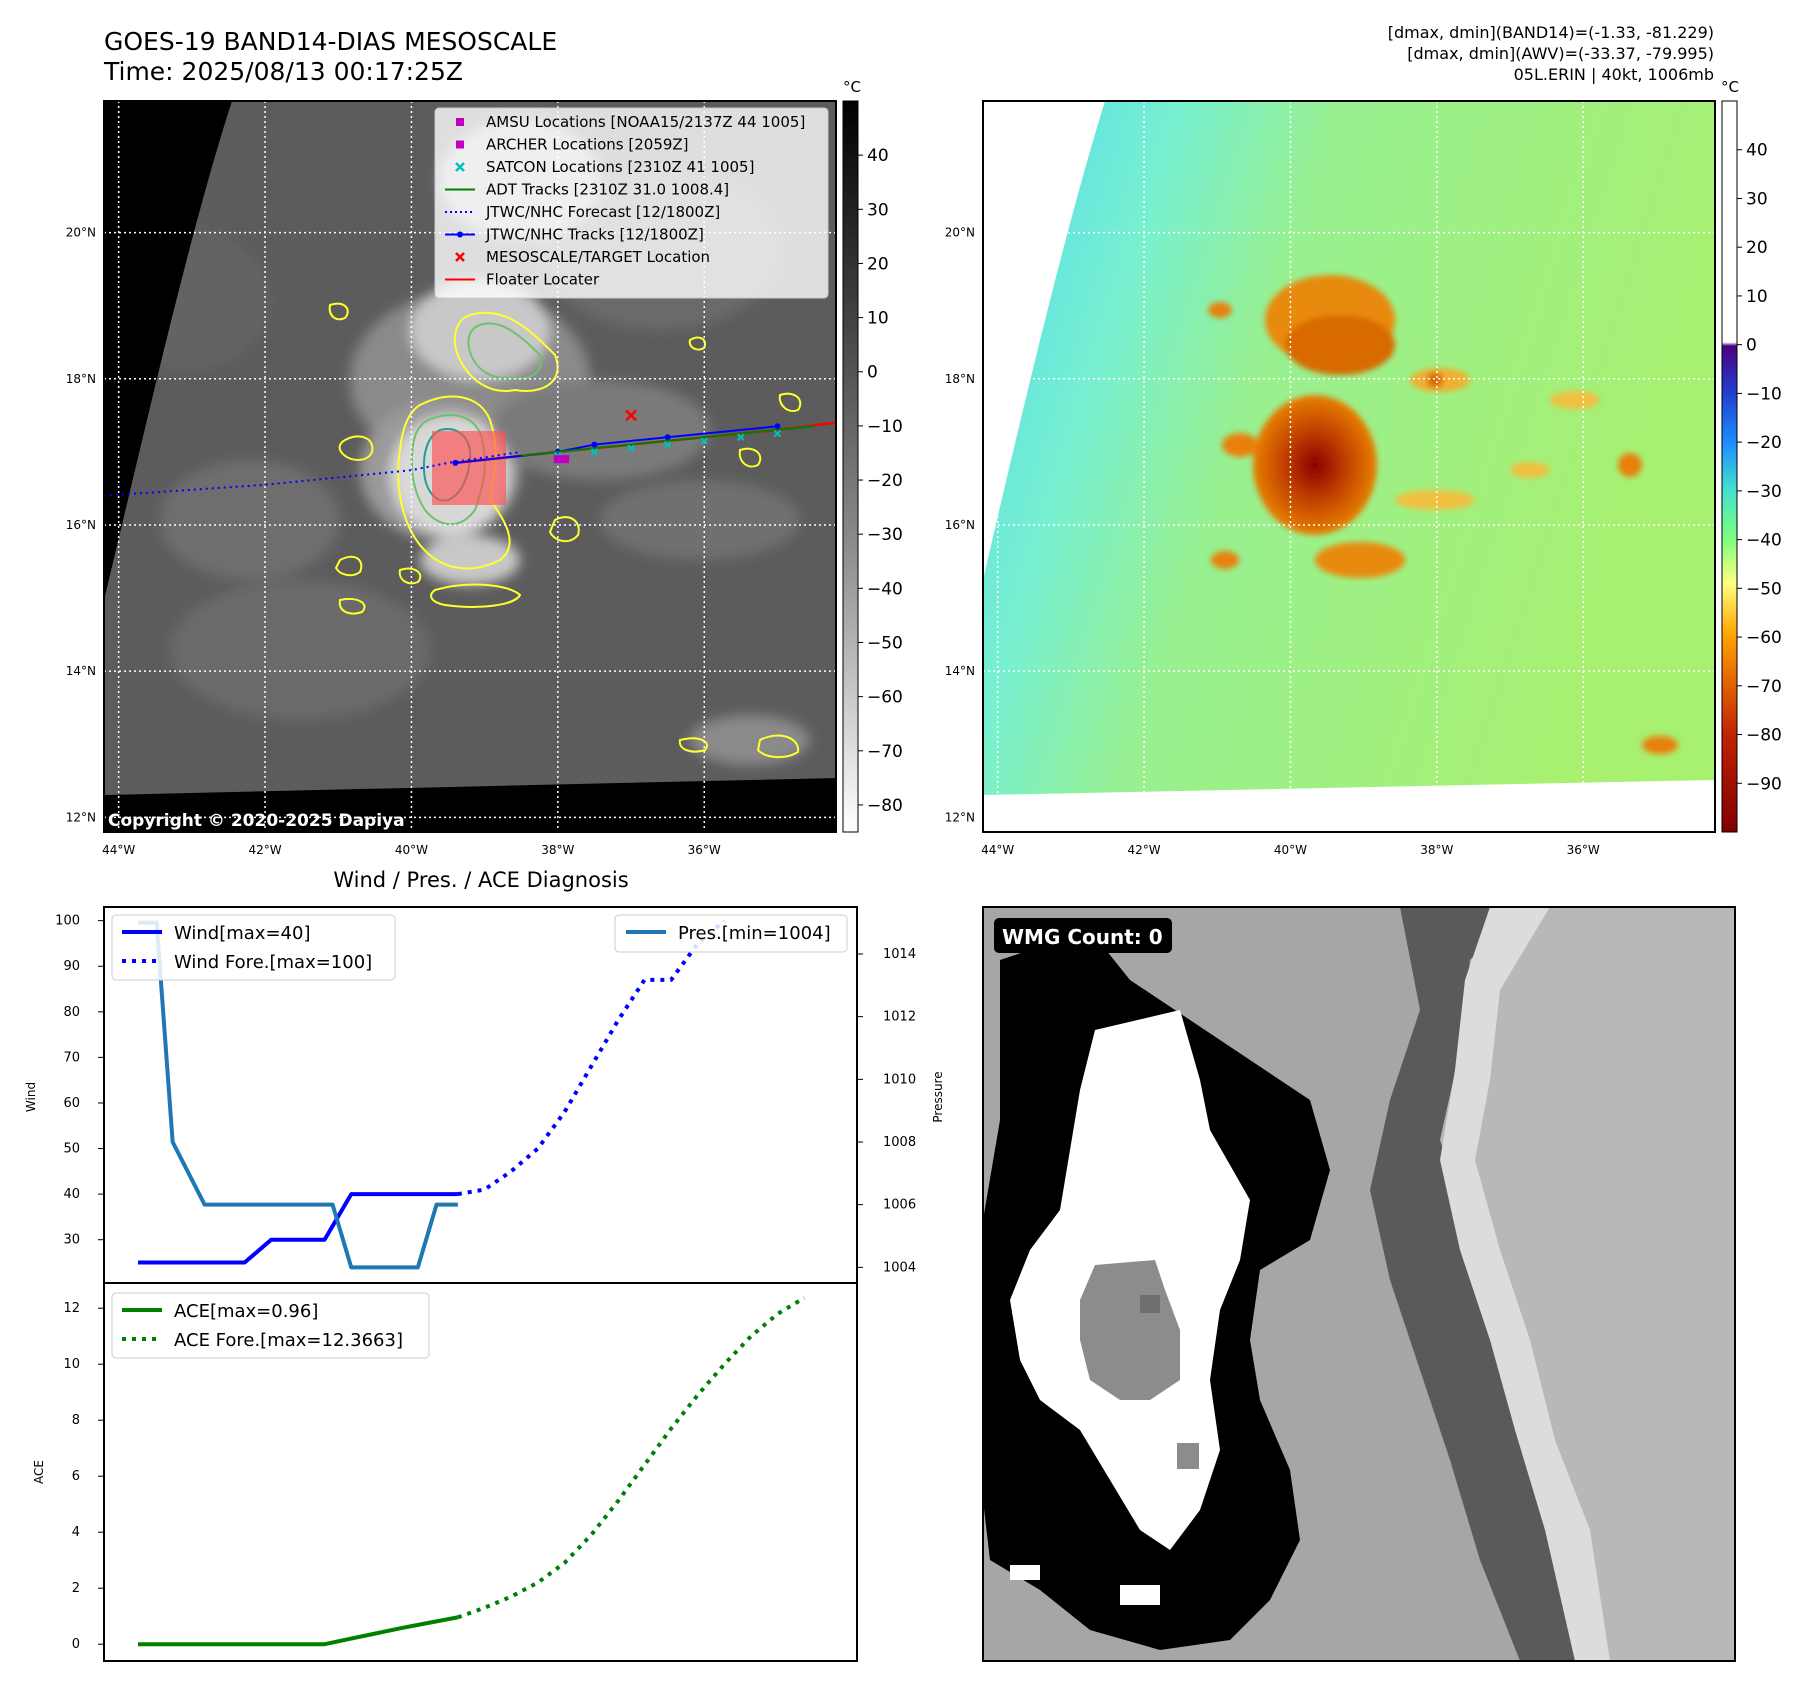 Image resolution: width=1797 pixels, height=1690 pixels. I want to click on wmg-grey-cell, so click(1188, 1456).